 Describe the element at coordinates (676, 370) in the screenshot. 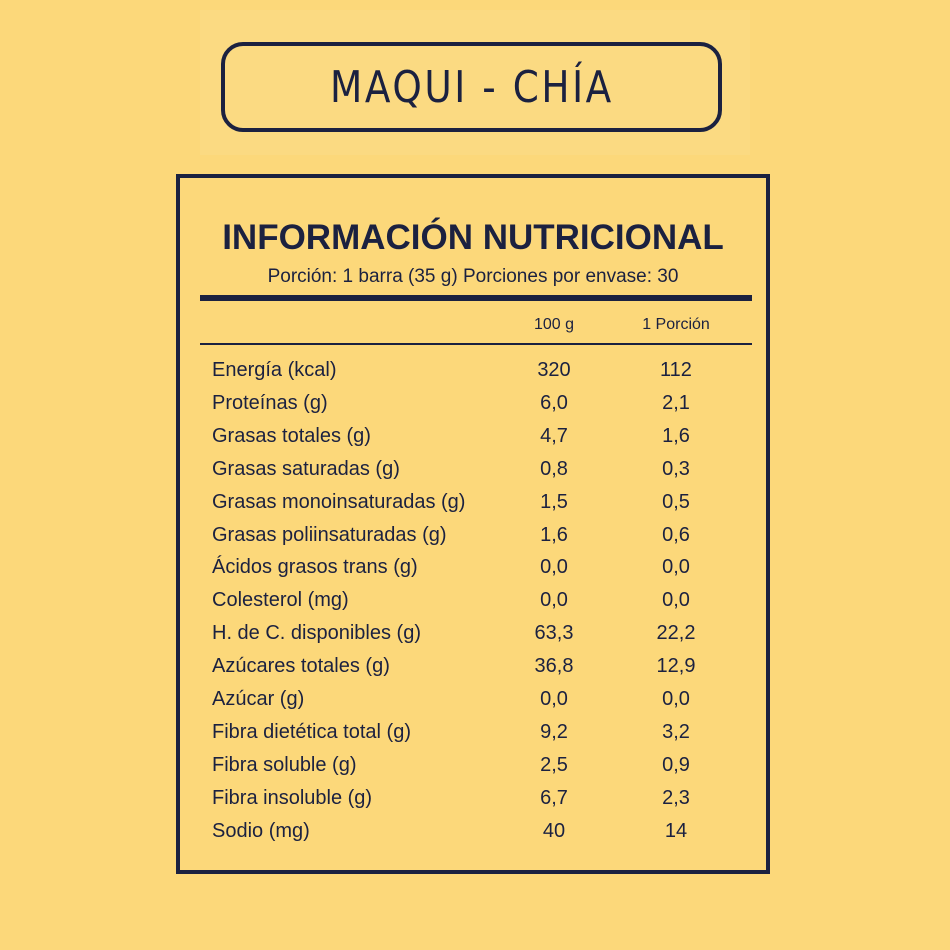

I see `value-per-portion: 112` at that location.